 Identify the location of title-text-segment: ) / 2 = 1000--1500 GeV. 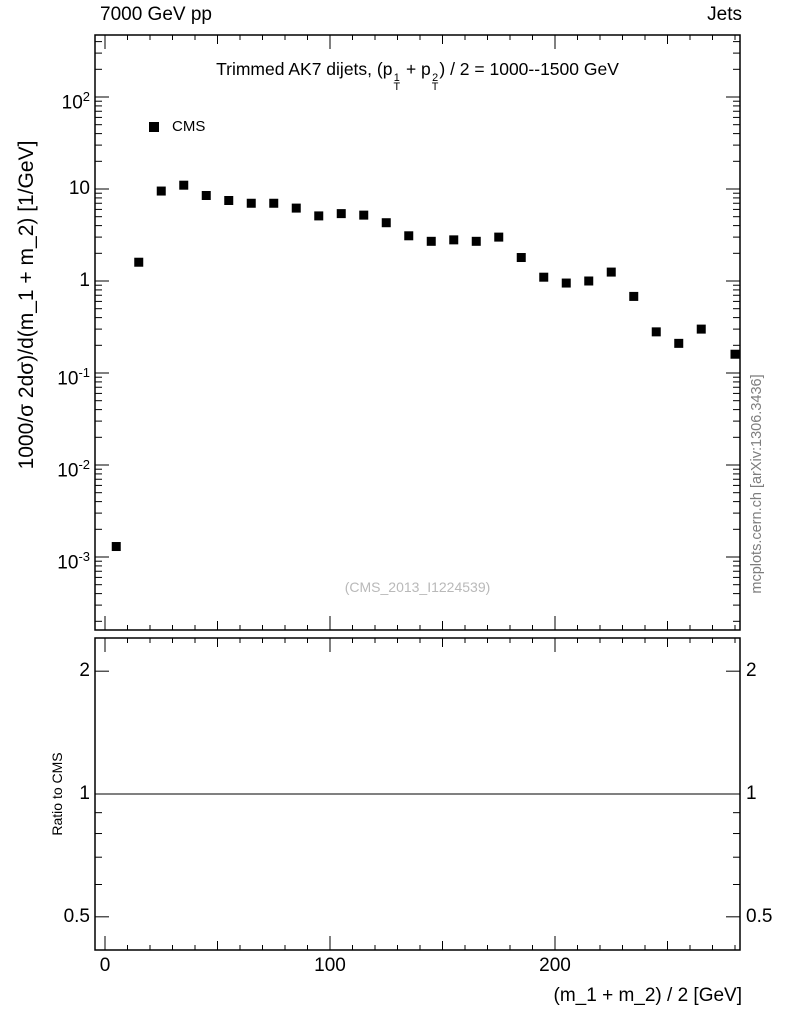
(529, 69).